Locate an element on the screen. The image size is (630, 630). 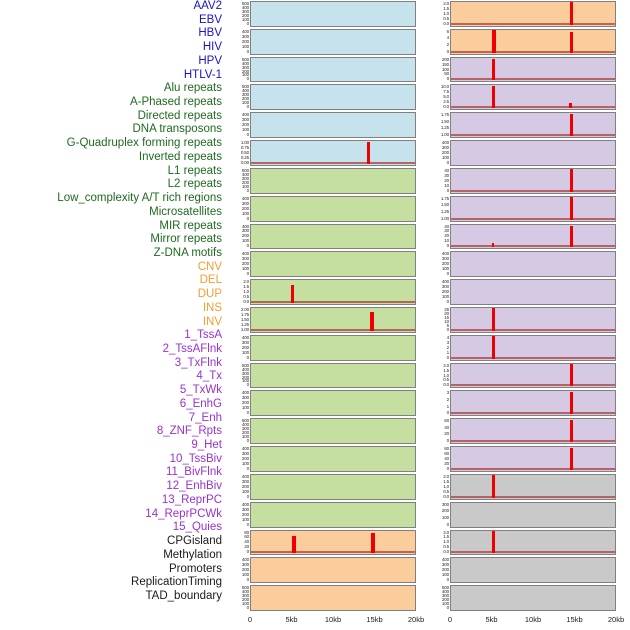
track-label: L1 repeats is located at coordinates (194, 170).